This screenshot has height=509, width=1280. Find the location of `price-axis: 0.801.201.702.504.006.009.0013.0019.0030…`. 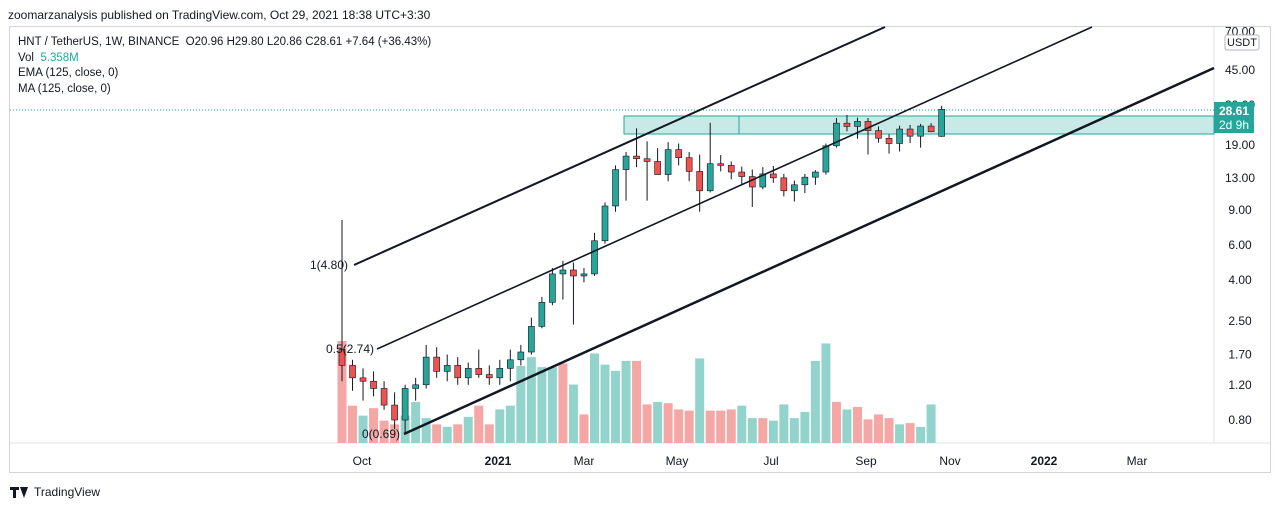

price-axis: 0.801.201.702.504.006.009.0013.0019.0030… is located at coordinates (1240, 226).